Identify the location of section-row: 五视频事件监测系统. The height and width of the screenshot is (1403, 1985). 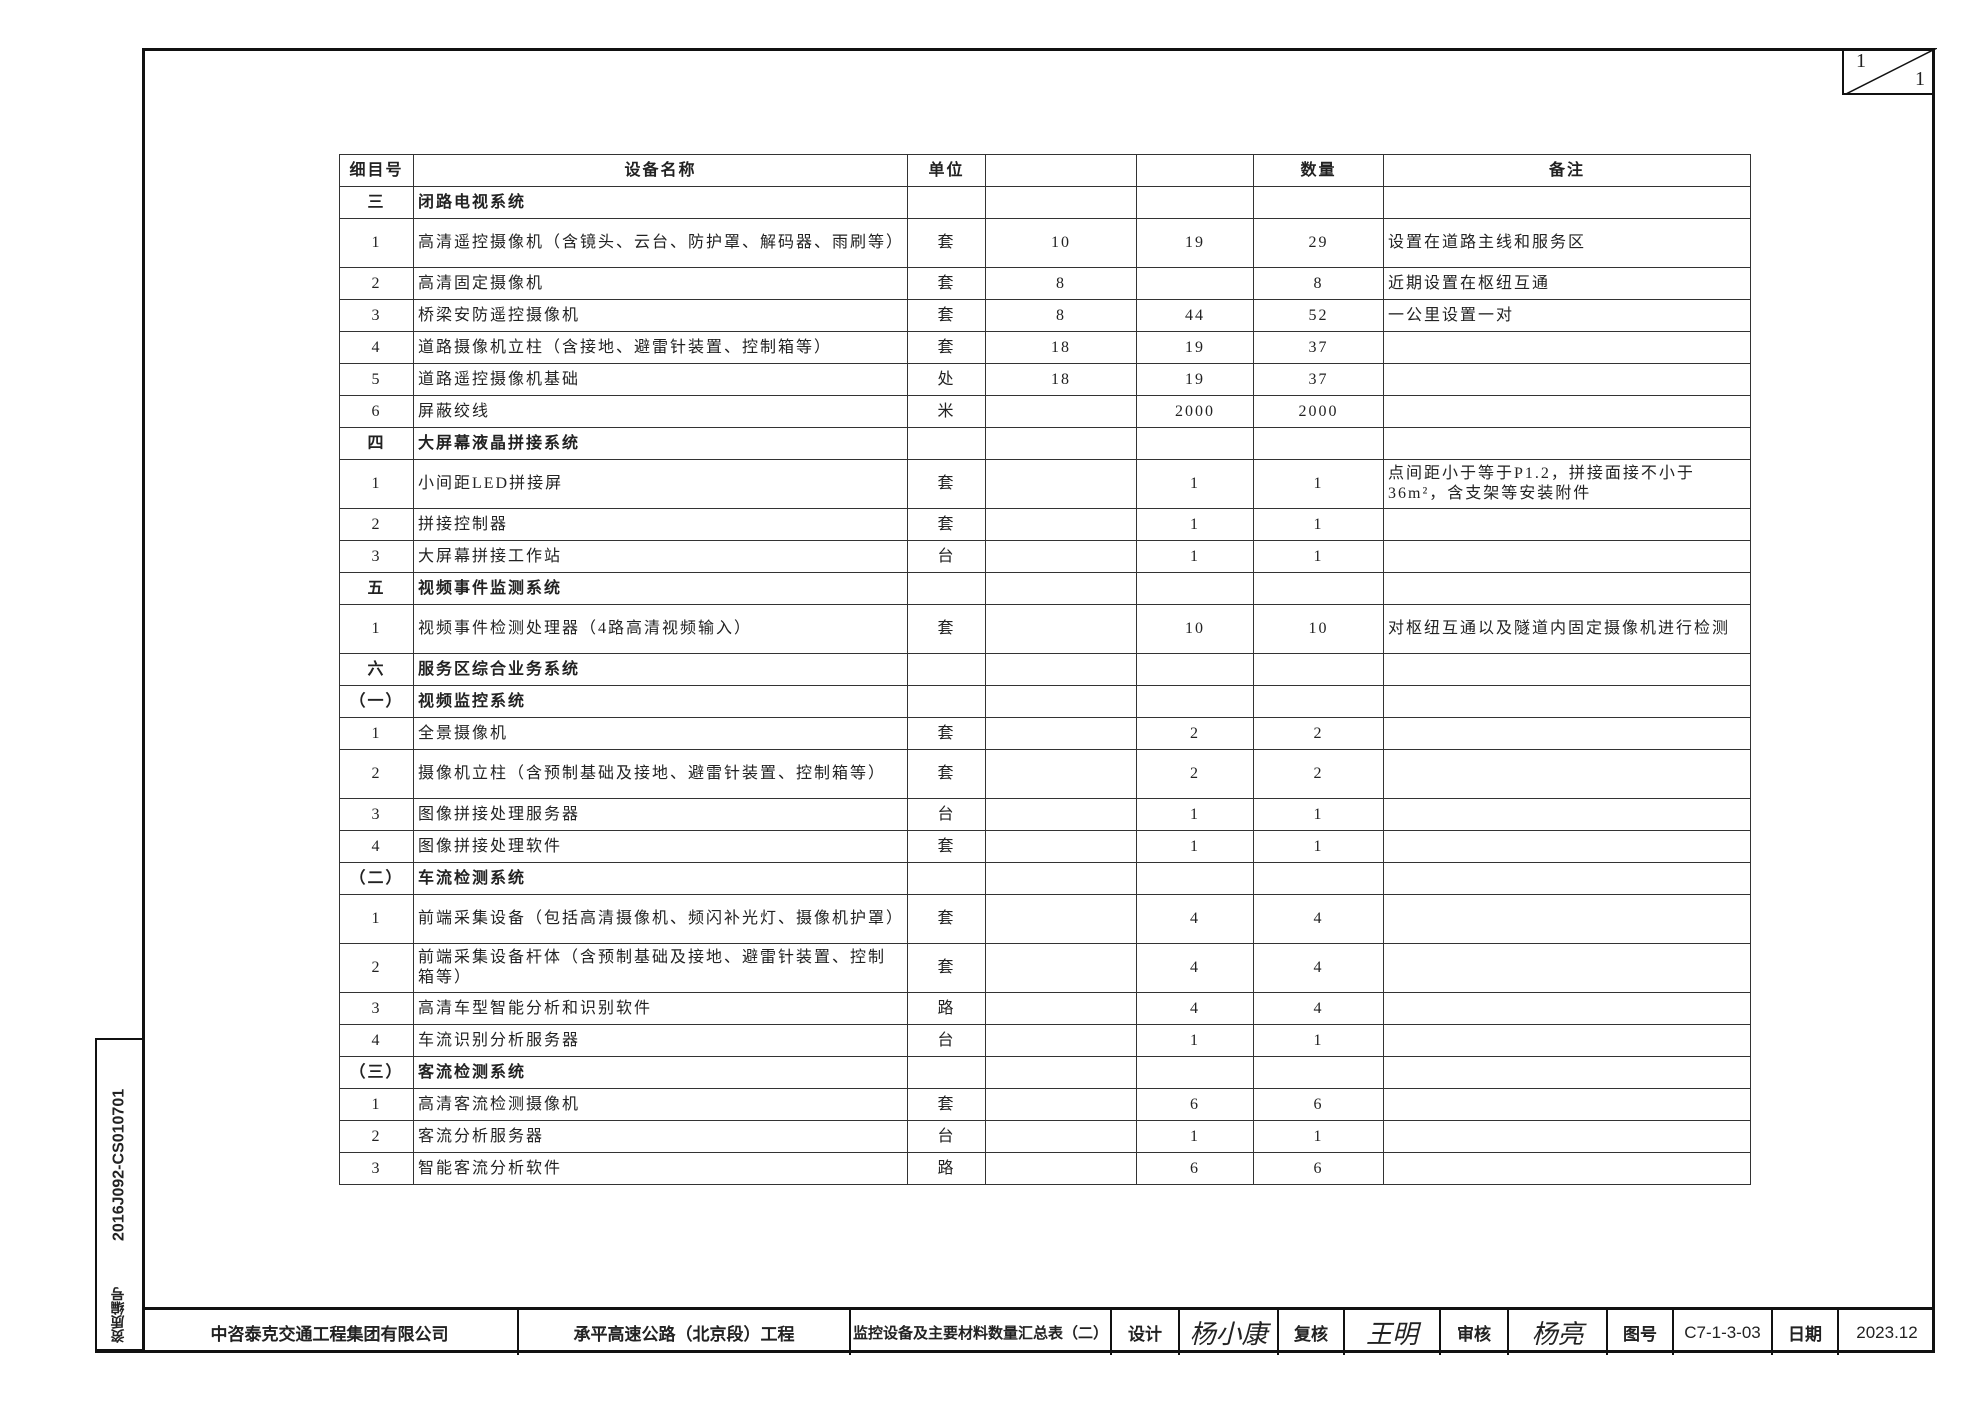
(1045, 588).